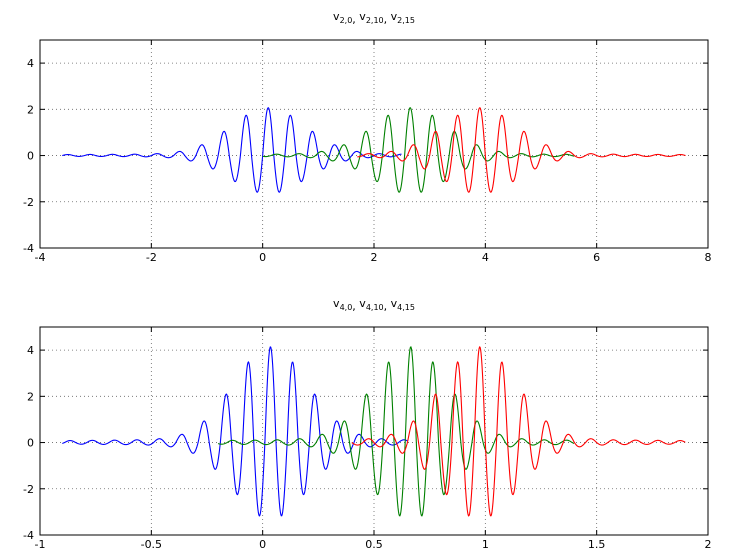 This screenshot has width=736, height=551. I want to click on chart-title: v4,0, v4,10, v4,15, so click(374, 305).